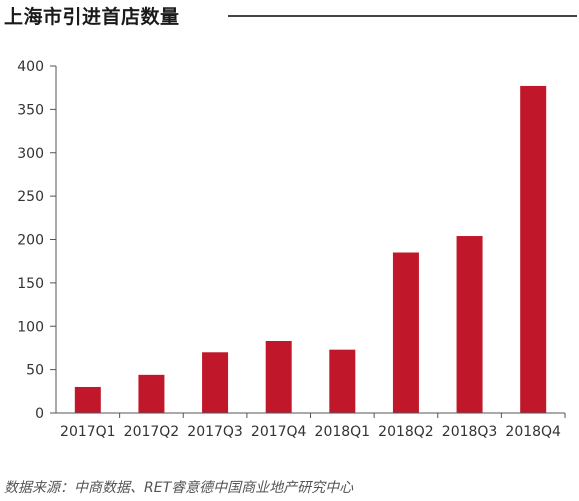  Describe the element at coordinates (406, 432) in the screenshot. I see `x-tick-label: 2018Q2` at that location.